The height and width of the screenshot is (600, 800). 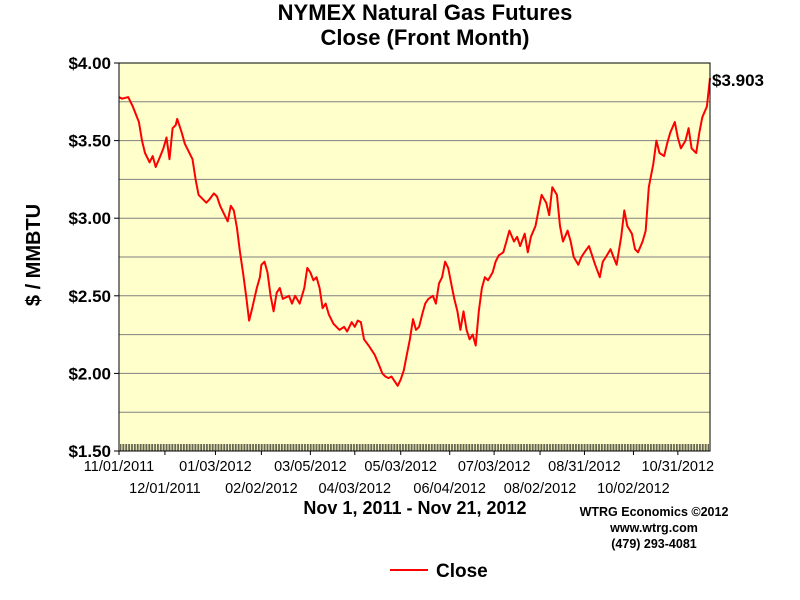 I want to click on x-axis-label: Nov 1, 2011 - Nov 21, 2012, so click(x=414, y=508).